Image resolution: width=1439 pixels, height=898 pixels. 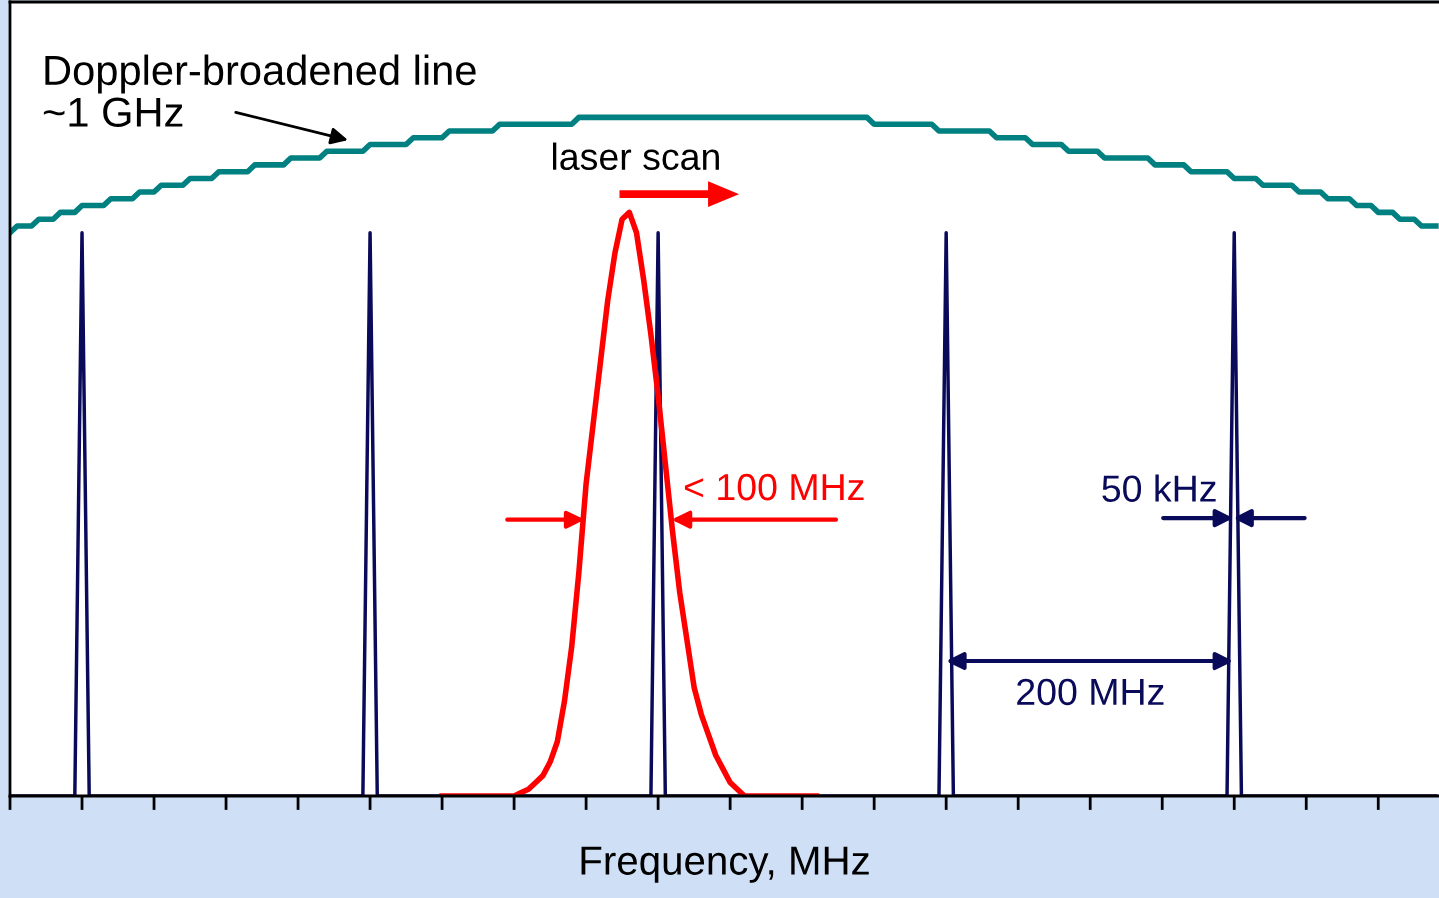 What do you see at coordinates (774, 487) in the screenshot?
I see `annotation: < 100 MHz` at bounding box center [774, 487].